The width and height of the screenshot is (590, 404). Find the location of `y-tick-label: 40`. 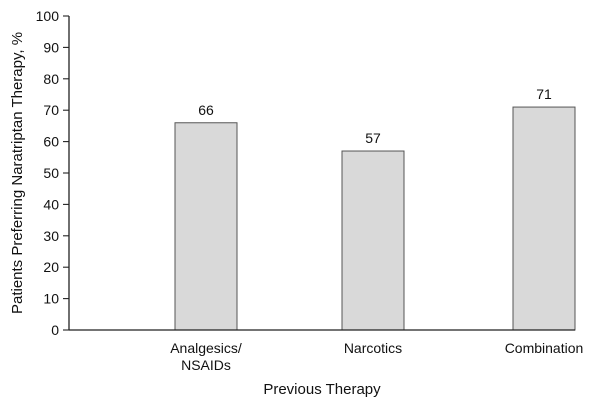

y-tick-label: 40 is located at coordinates (51, 204).